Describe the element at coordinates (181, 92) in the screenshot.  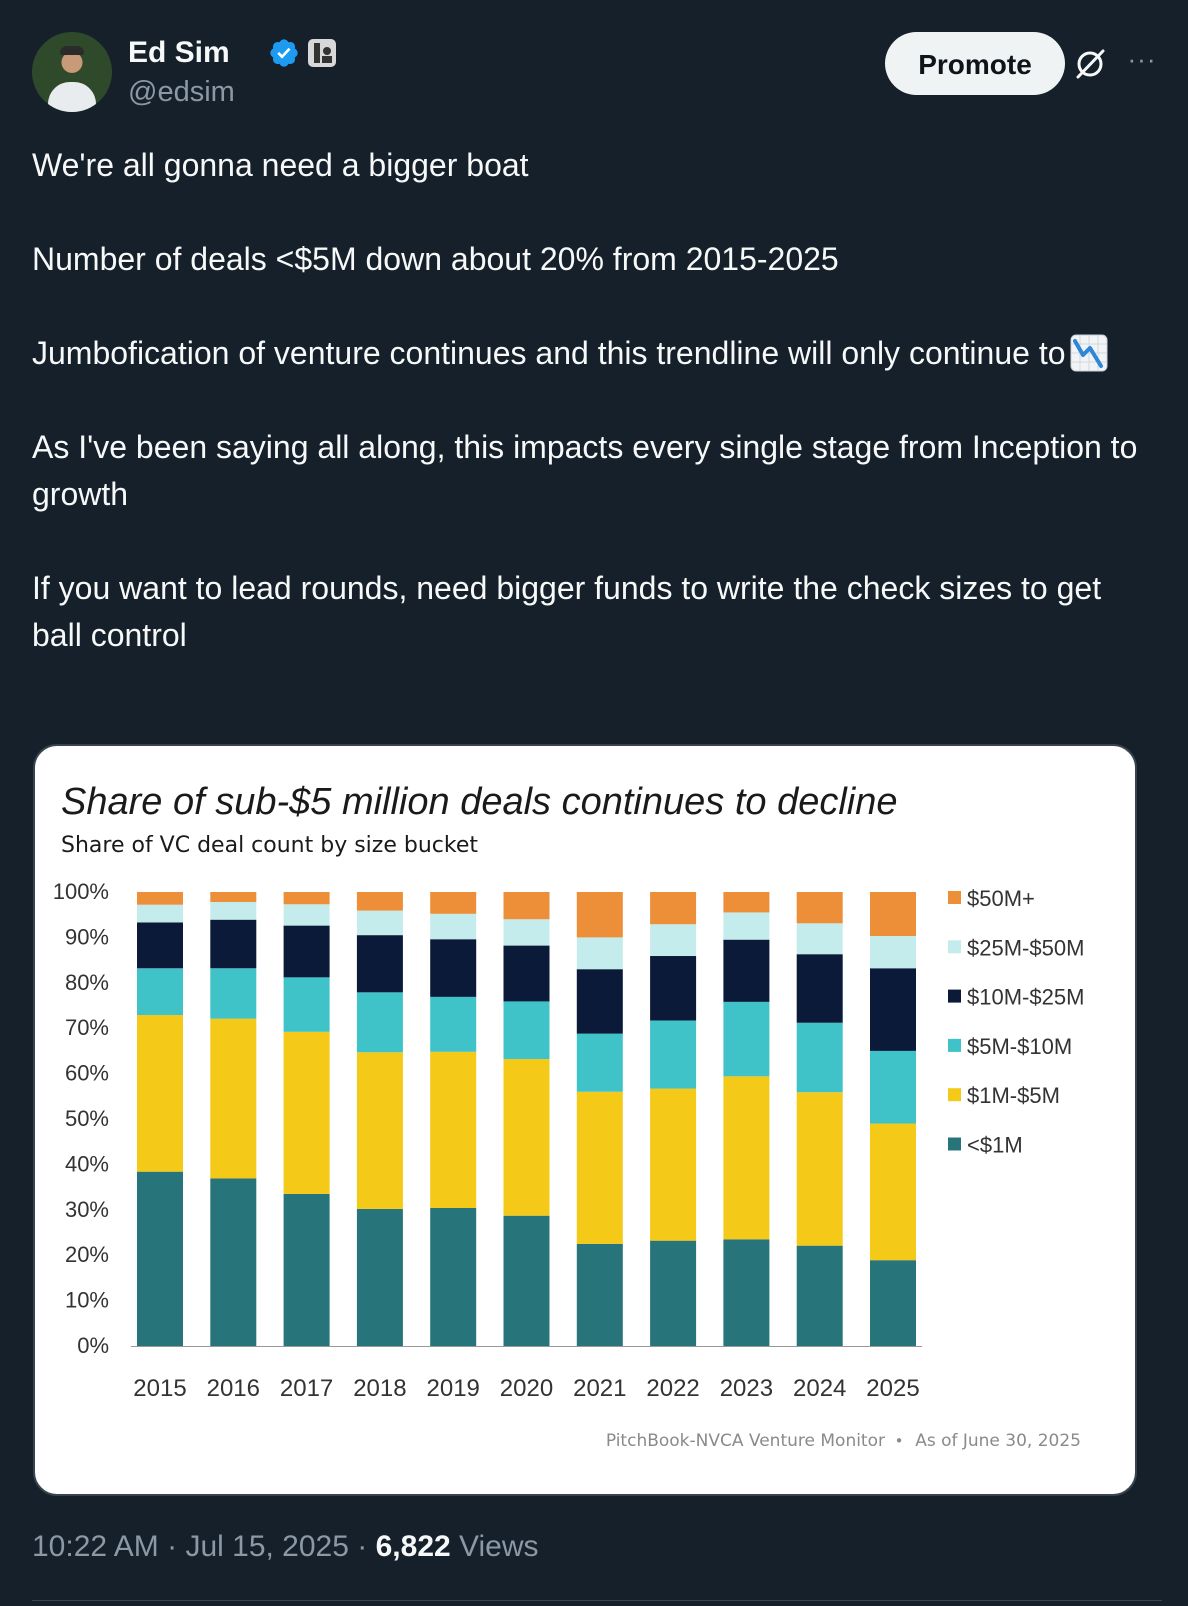
I see `author-handle: @edsim` at that location.